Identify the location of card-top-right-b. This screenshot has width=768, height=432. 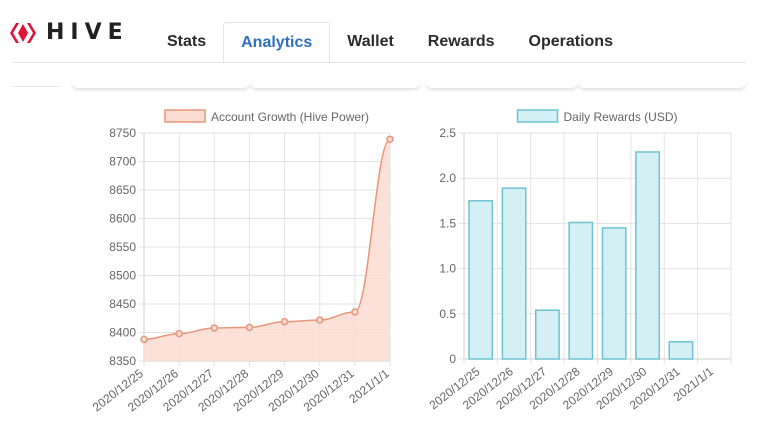
(662, 85).